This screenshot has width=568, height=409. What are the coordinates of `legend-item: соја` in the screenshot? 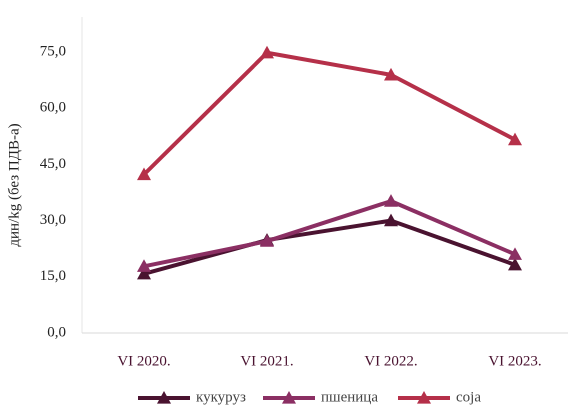 It's located at (439, 397).